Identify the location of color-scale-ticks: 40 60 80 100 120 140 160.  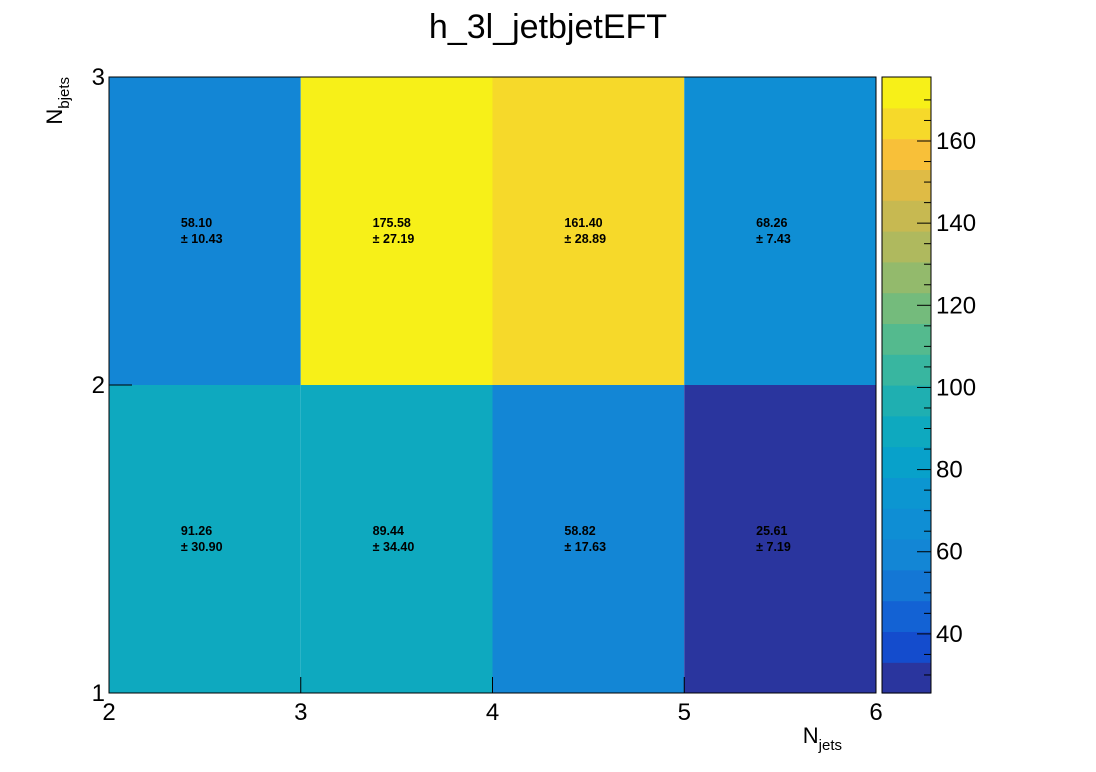
(946, 387).